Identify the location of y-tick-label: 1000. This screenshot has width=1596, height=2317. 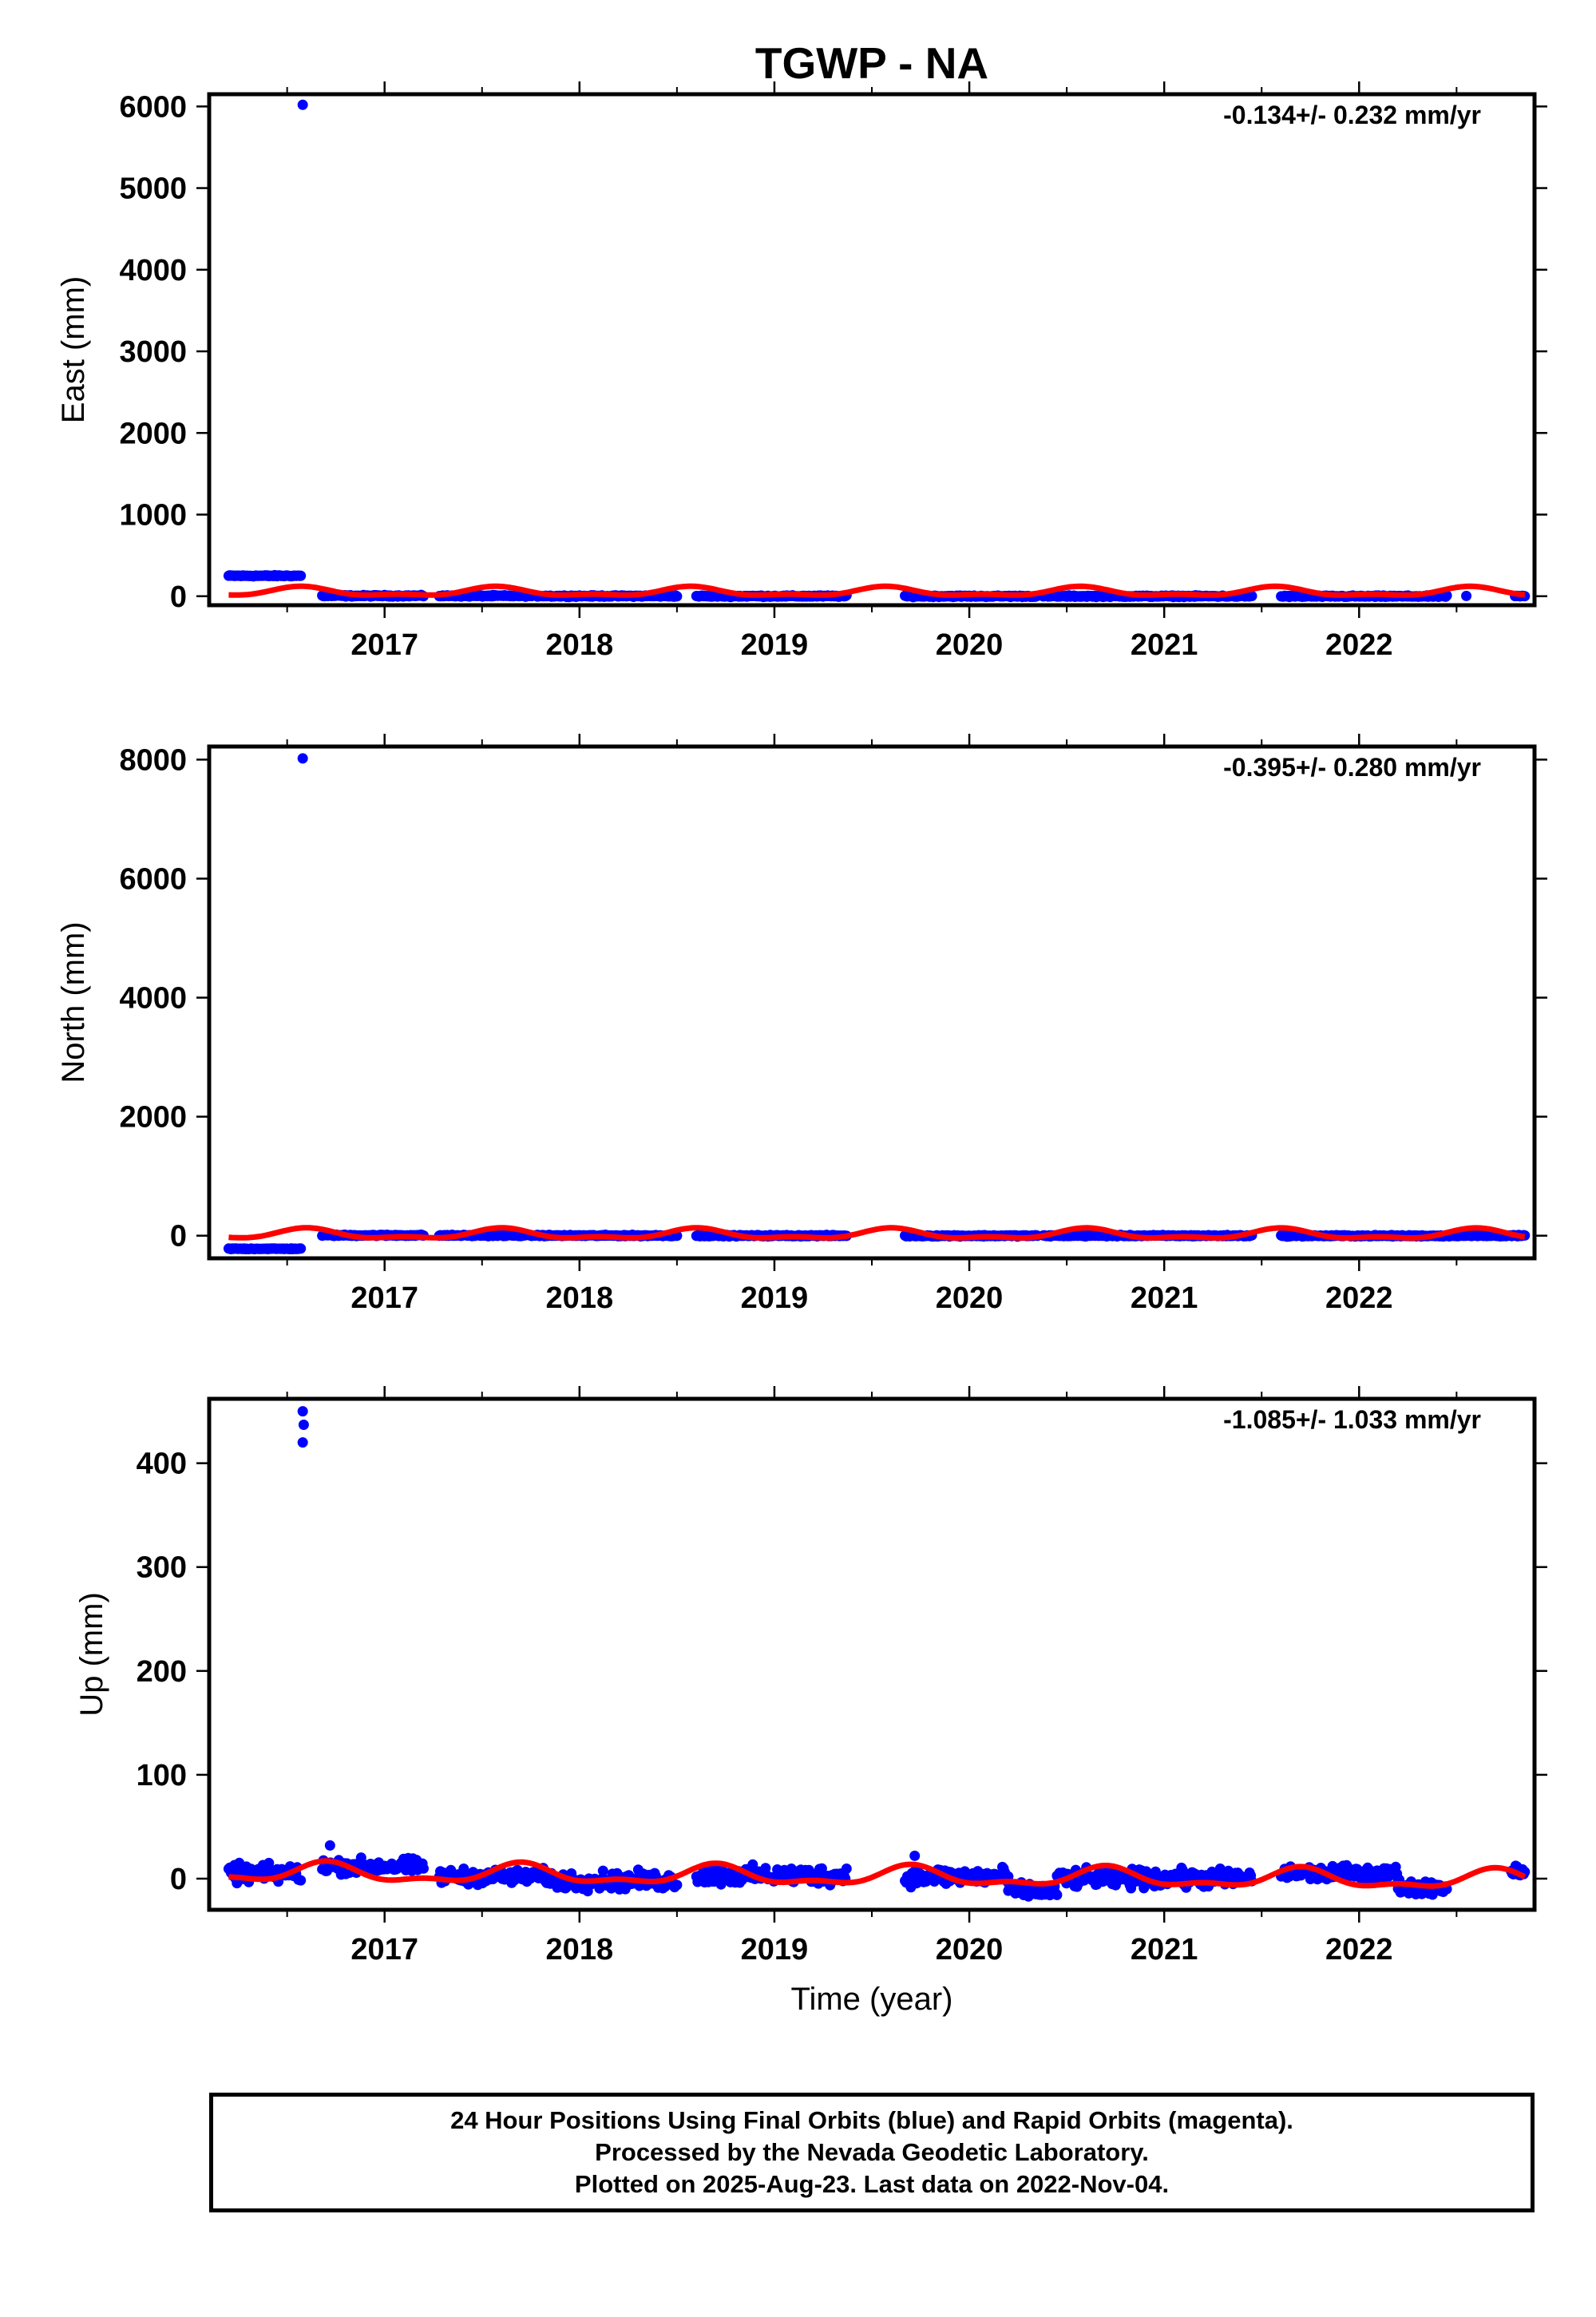
(153, 516).